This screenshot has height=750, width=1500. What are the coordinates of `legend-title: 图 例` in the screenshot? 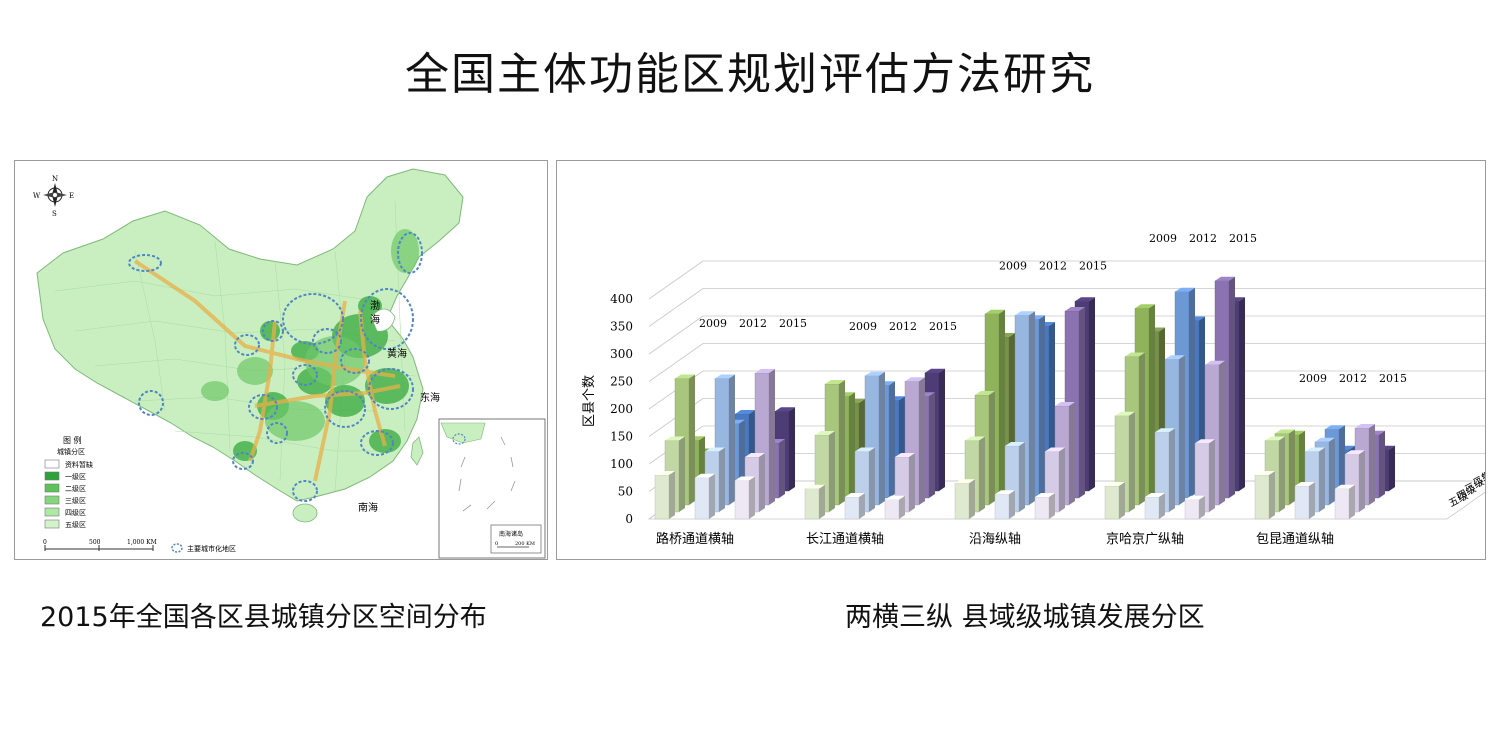 It's located at (72, 440).